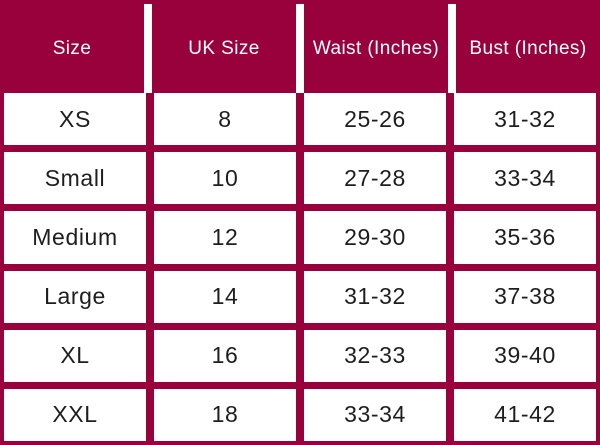 The height and width of the screenshot is (445, 600). I want to click on table-cell: 41-42, so click(525, 414).